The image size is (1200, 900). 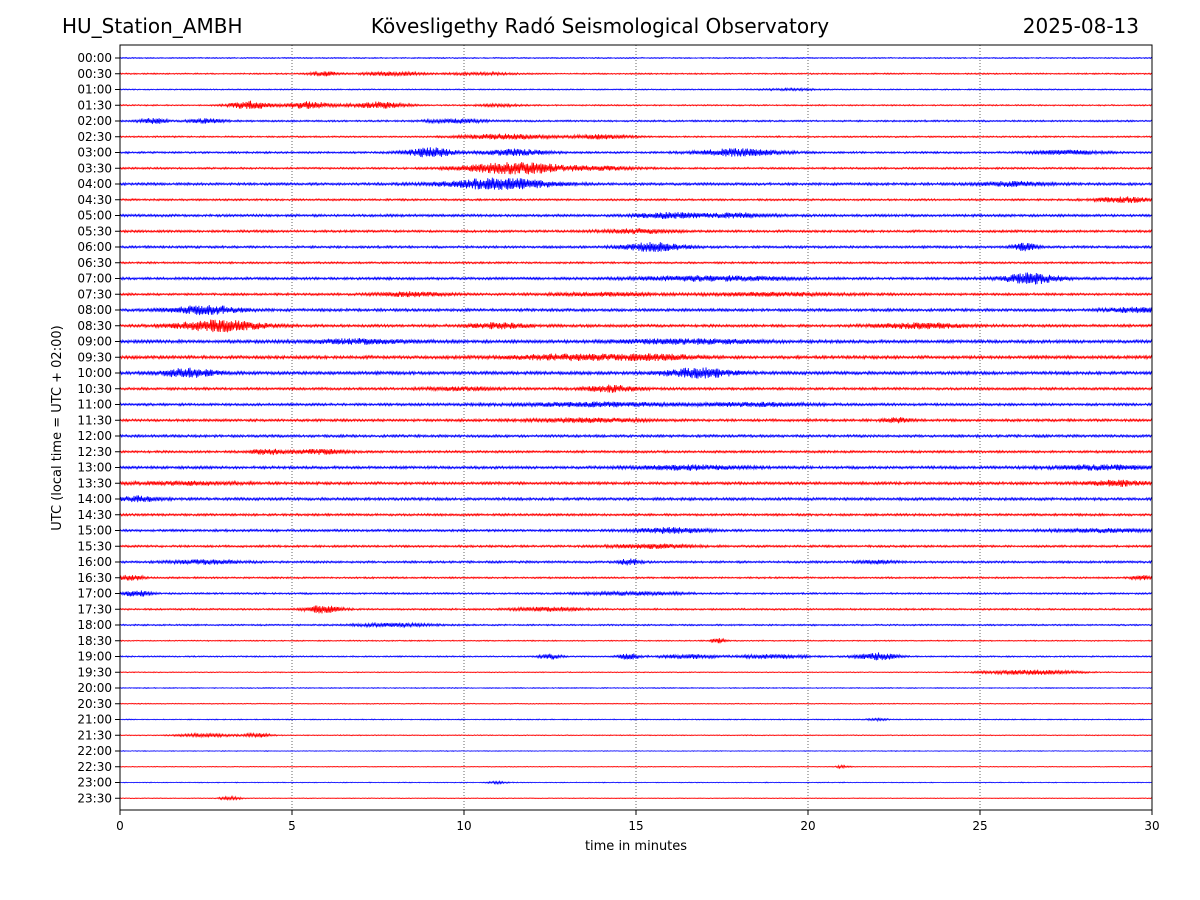 What do you see at coordinates (94, 594) in the screenshot?
I see `y-tick-label: 17:00` at bounding box center [94, 594].